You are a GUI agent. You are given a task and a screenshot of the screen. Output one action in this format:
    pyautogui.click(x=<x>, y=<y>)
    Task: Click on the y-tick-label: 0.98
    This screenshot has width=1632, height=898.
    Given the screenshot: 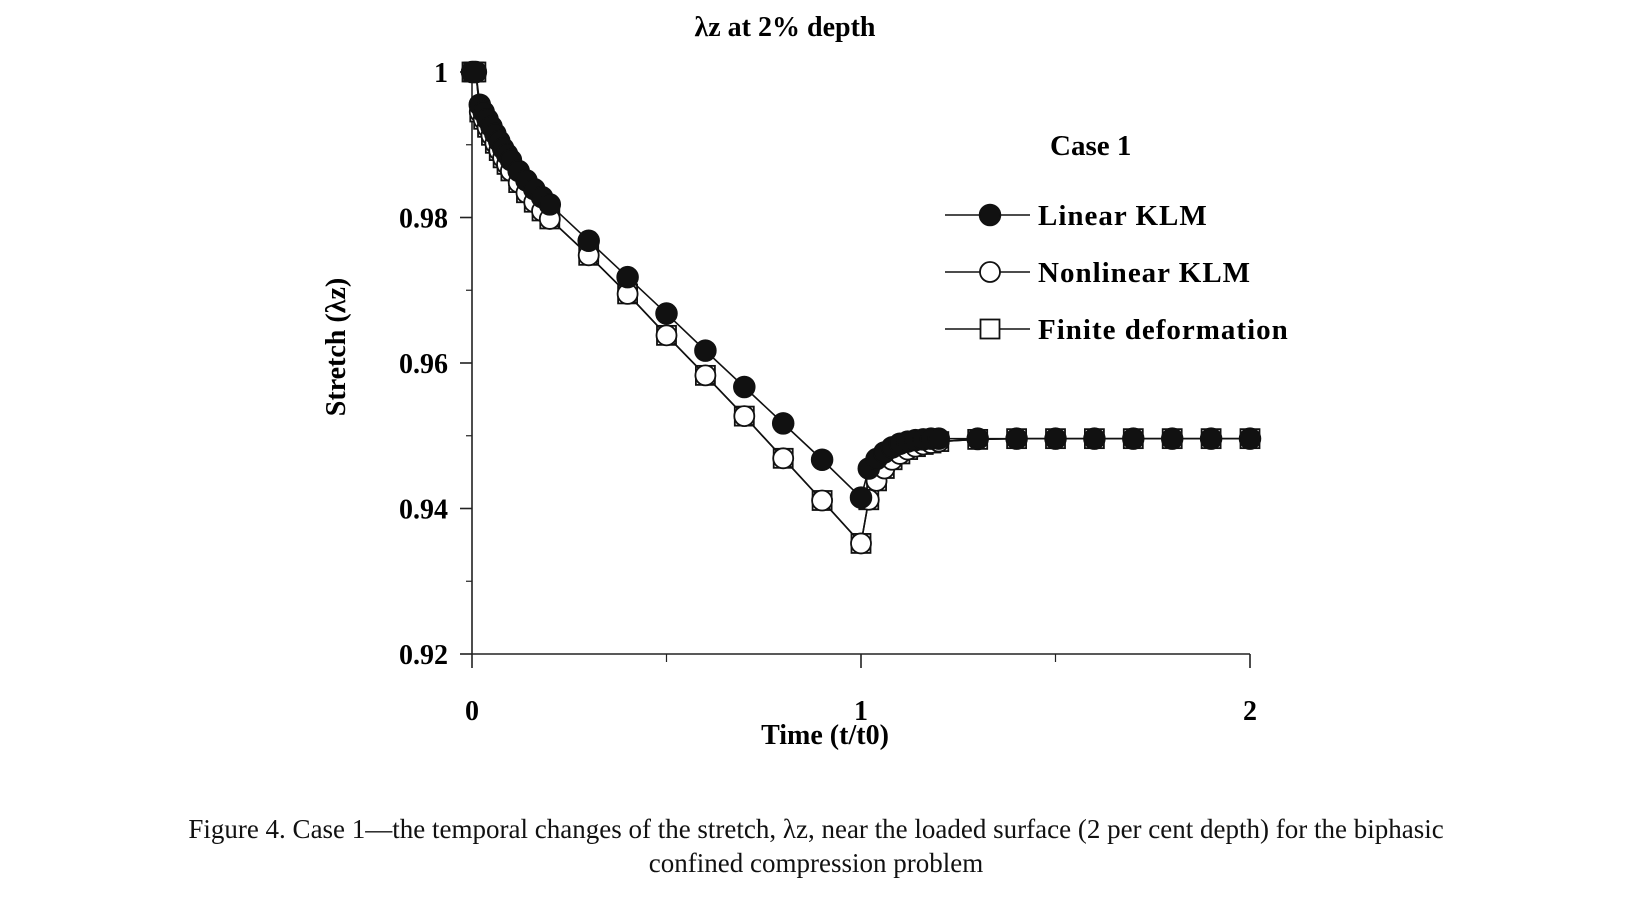 What is the action you would take?
    pyautogui.click(x=423, y=219)
    